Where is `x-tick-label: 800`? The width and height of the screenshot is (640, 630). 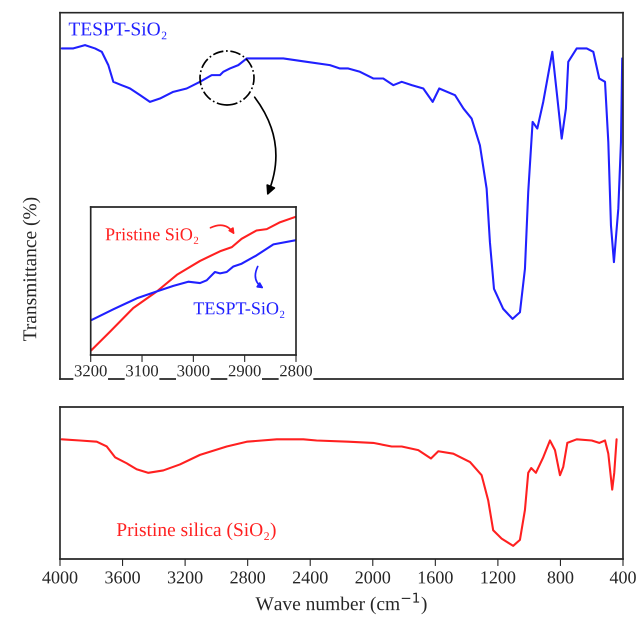 x-tick-label: 800 is located at coordinates (561, 577).